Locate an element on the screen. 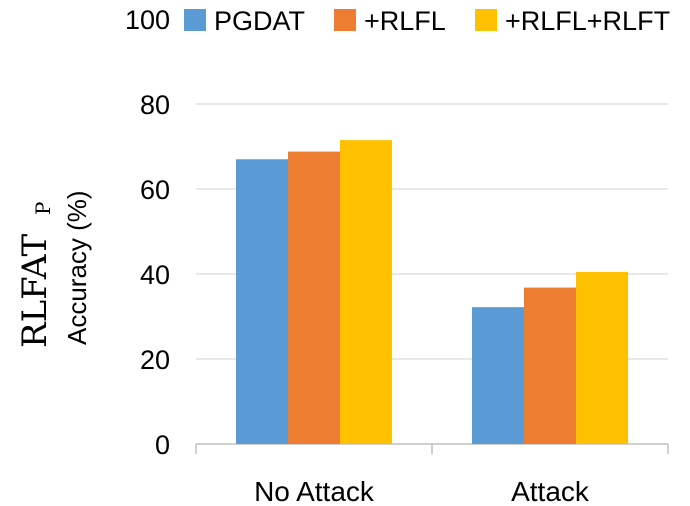  y-tick-label: 80 is located at coordinates (155, 105).